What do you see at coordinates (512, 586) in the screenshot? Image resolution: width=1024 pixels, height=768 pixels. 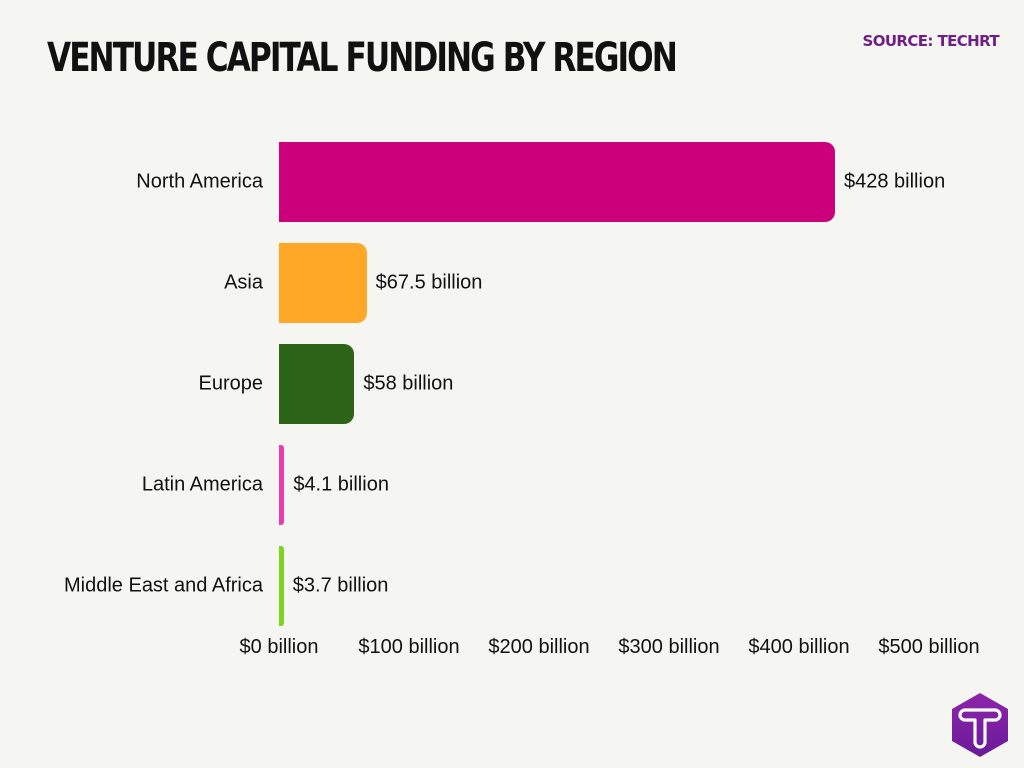 I see `bar-row: Middle East and Africa $3.7 billion` at bounding box center [512, 586].